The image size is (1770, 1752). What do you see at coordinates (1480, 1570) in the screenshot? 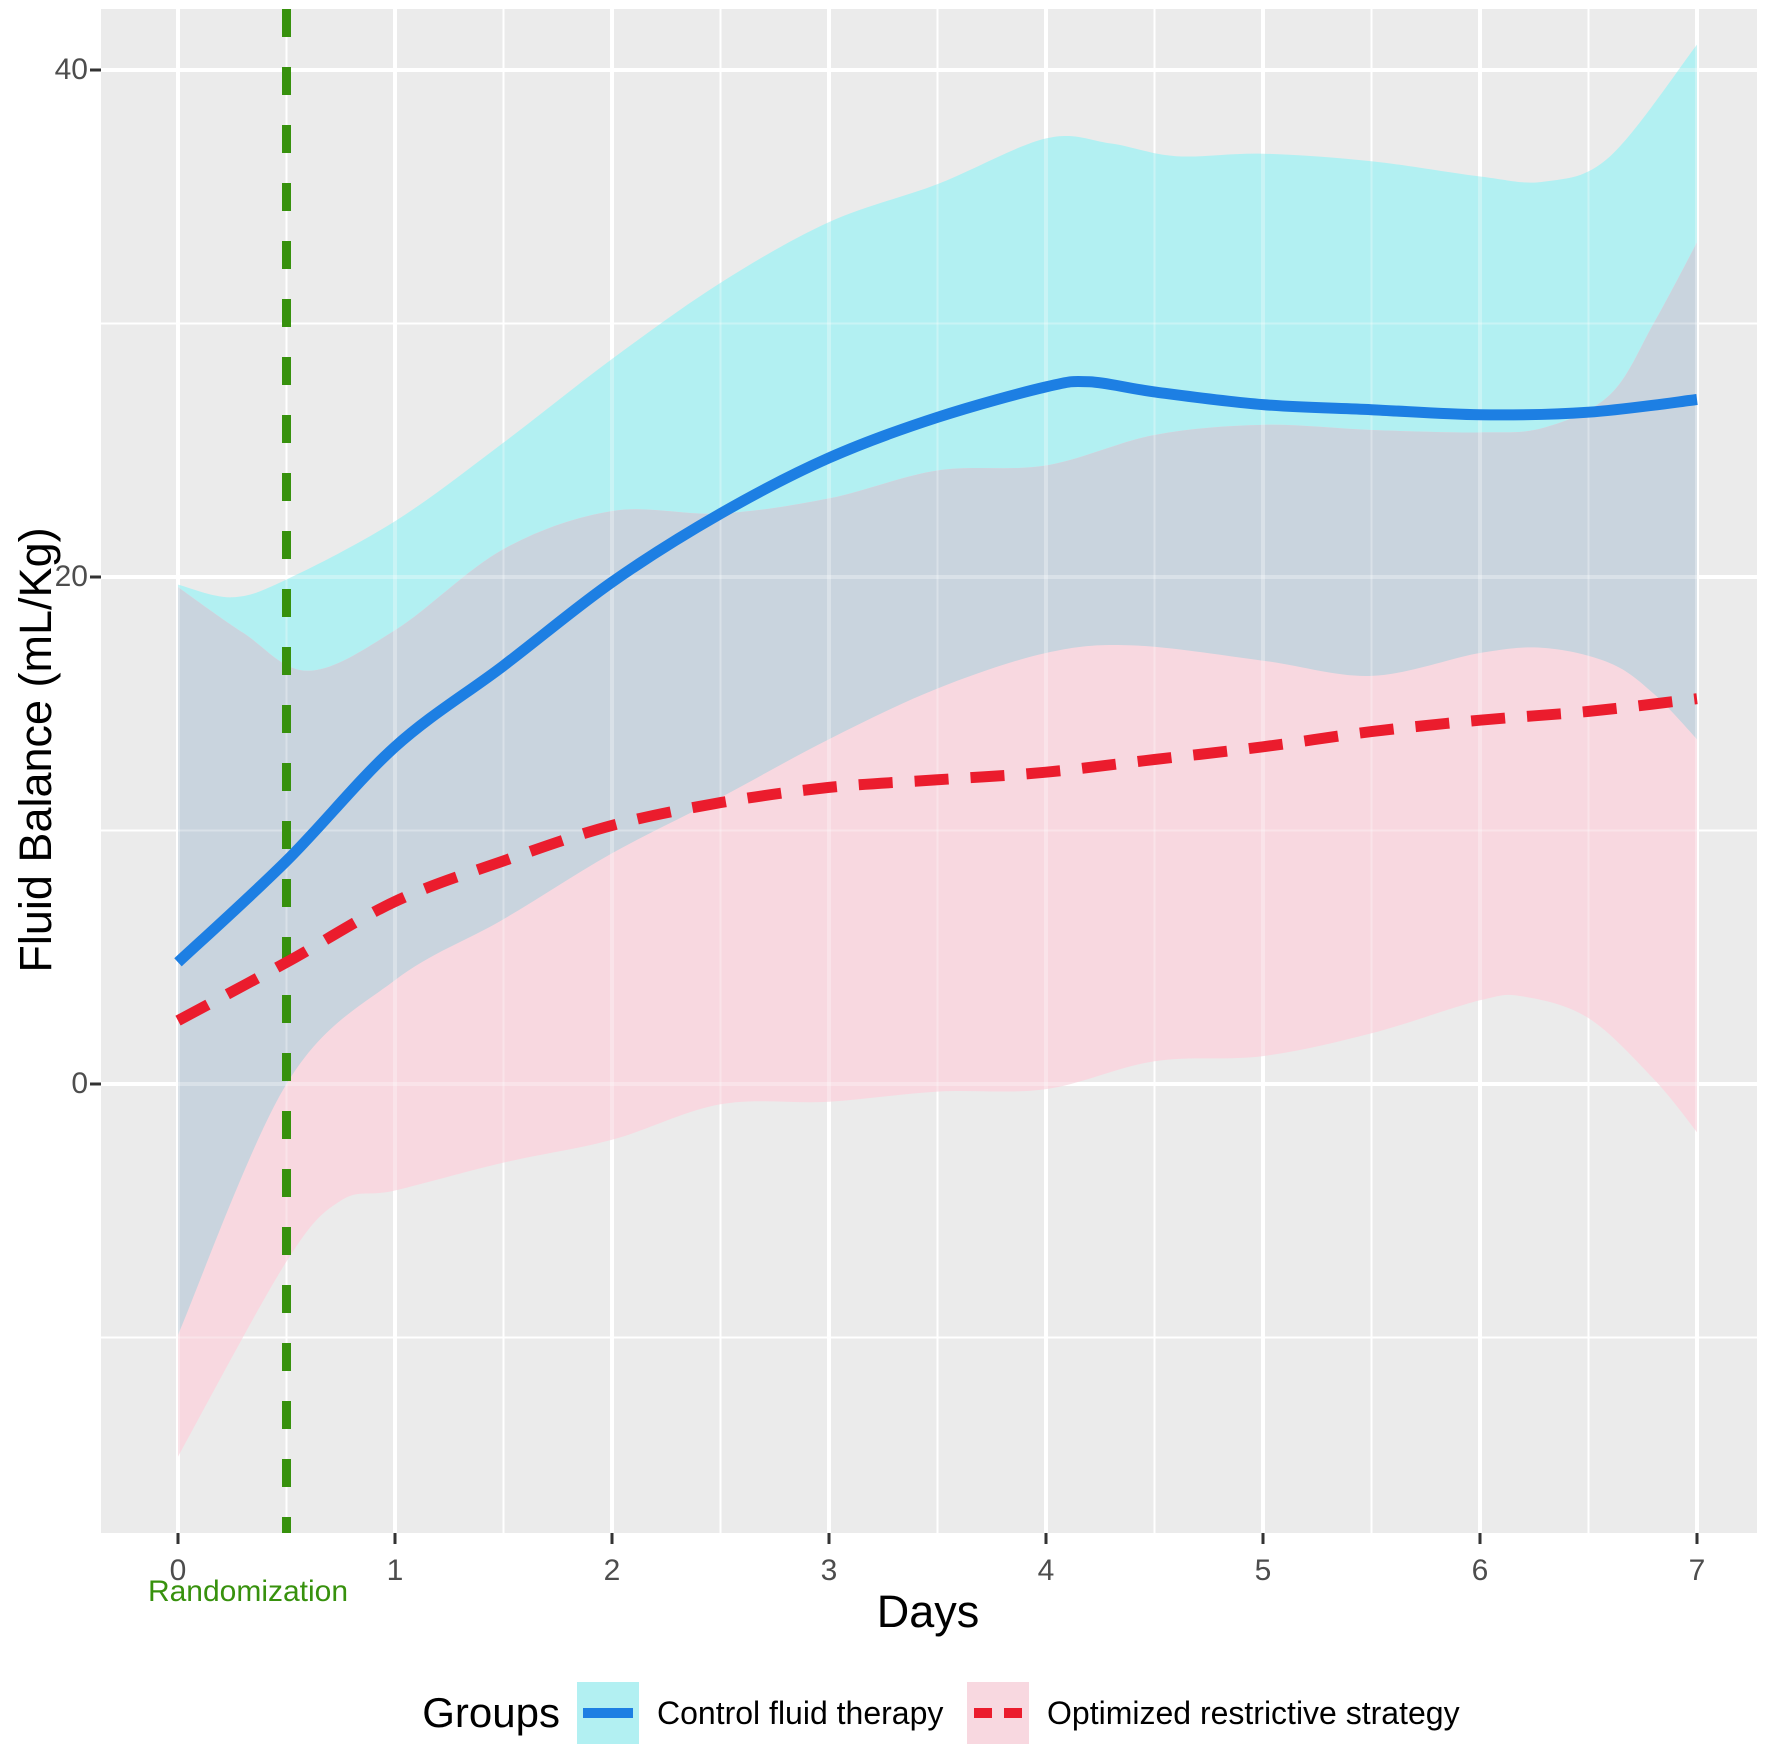
I see `x-tick-label-6: 6` at bounding box center [1480, 1570].